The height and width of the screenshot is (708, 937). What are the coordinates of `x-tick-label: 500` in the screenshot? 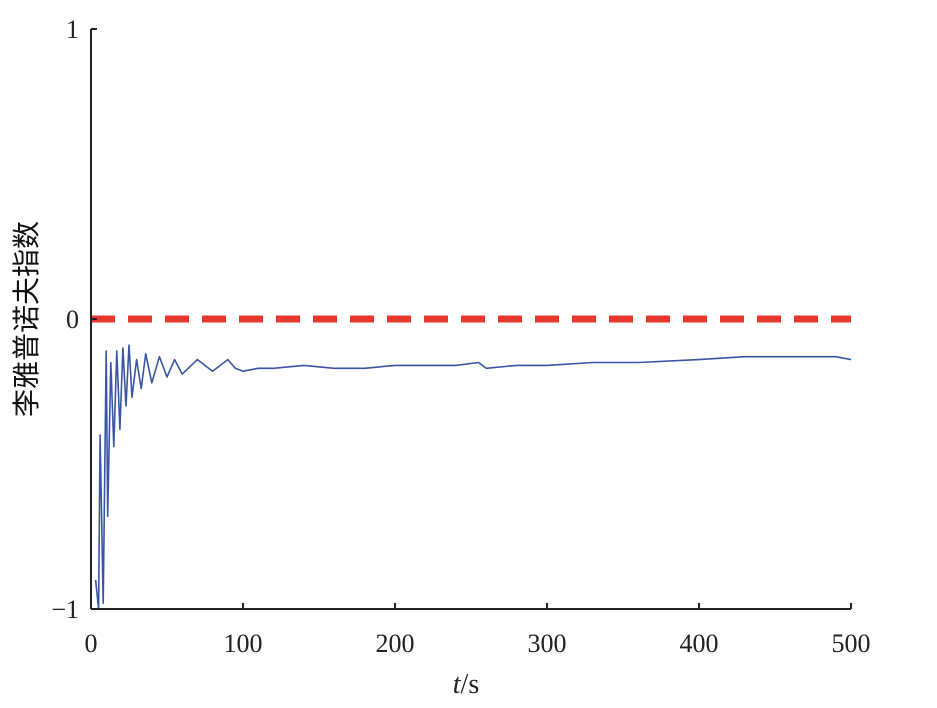 It's located at (851, 643).